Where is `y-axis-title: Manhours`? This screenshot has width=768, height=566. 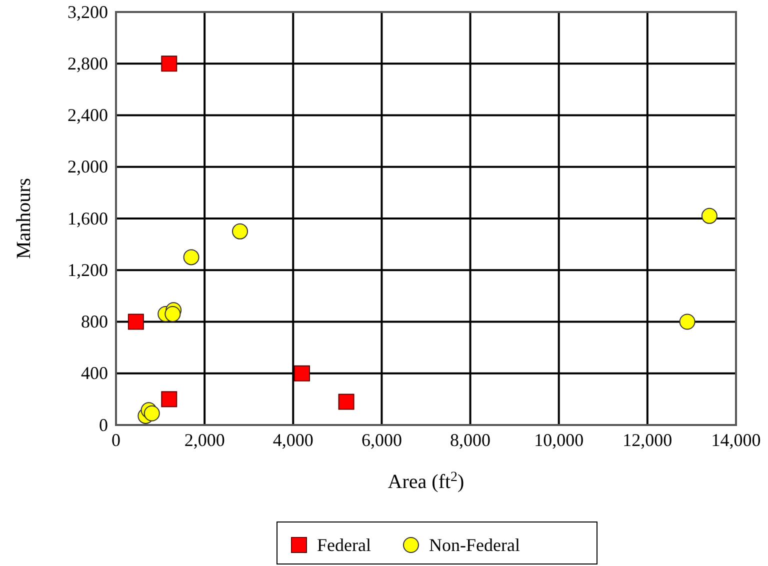 y-axis-title: Manhours is located at coordinates (24, 219).